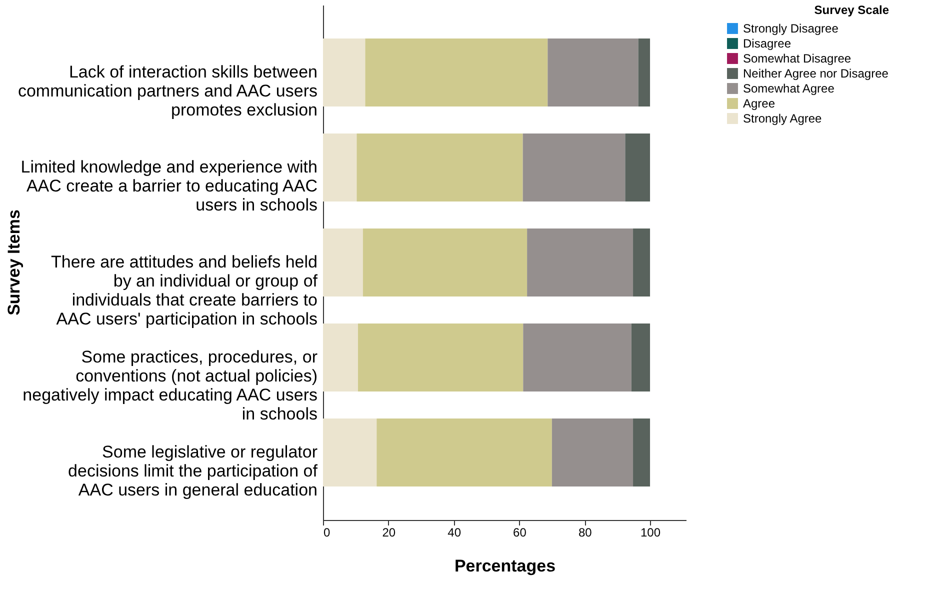 The height and width of the screenshot is (599, 951). I want to click on legend-label: Neither Agree nor Disagree, so click(816, 73).